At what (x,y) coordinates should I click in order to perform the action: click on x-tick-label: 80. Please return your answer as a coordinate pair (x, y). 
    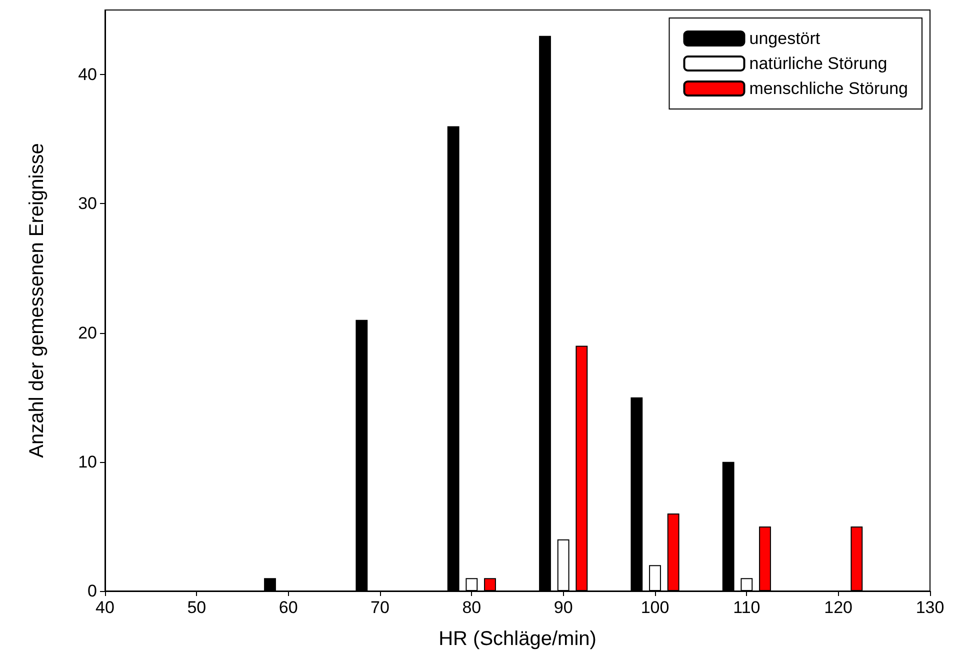
    Looking at the image, I should click on (472, 607).